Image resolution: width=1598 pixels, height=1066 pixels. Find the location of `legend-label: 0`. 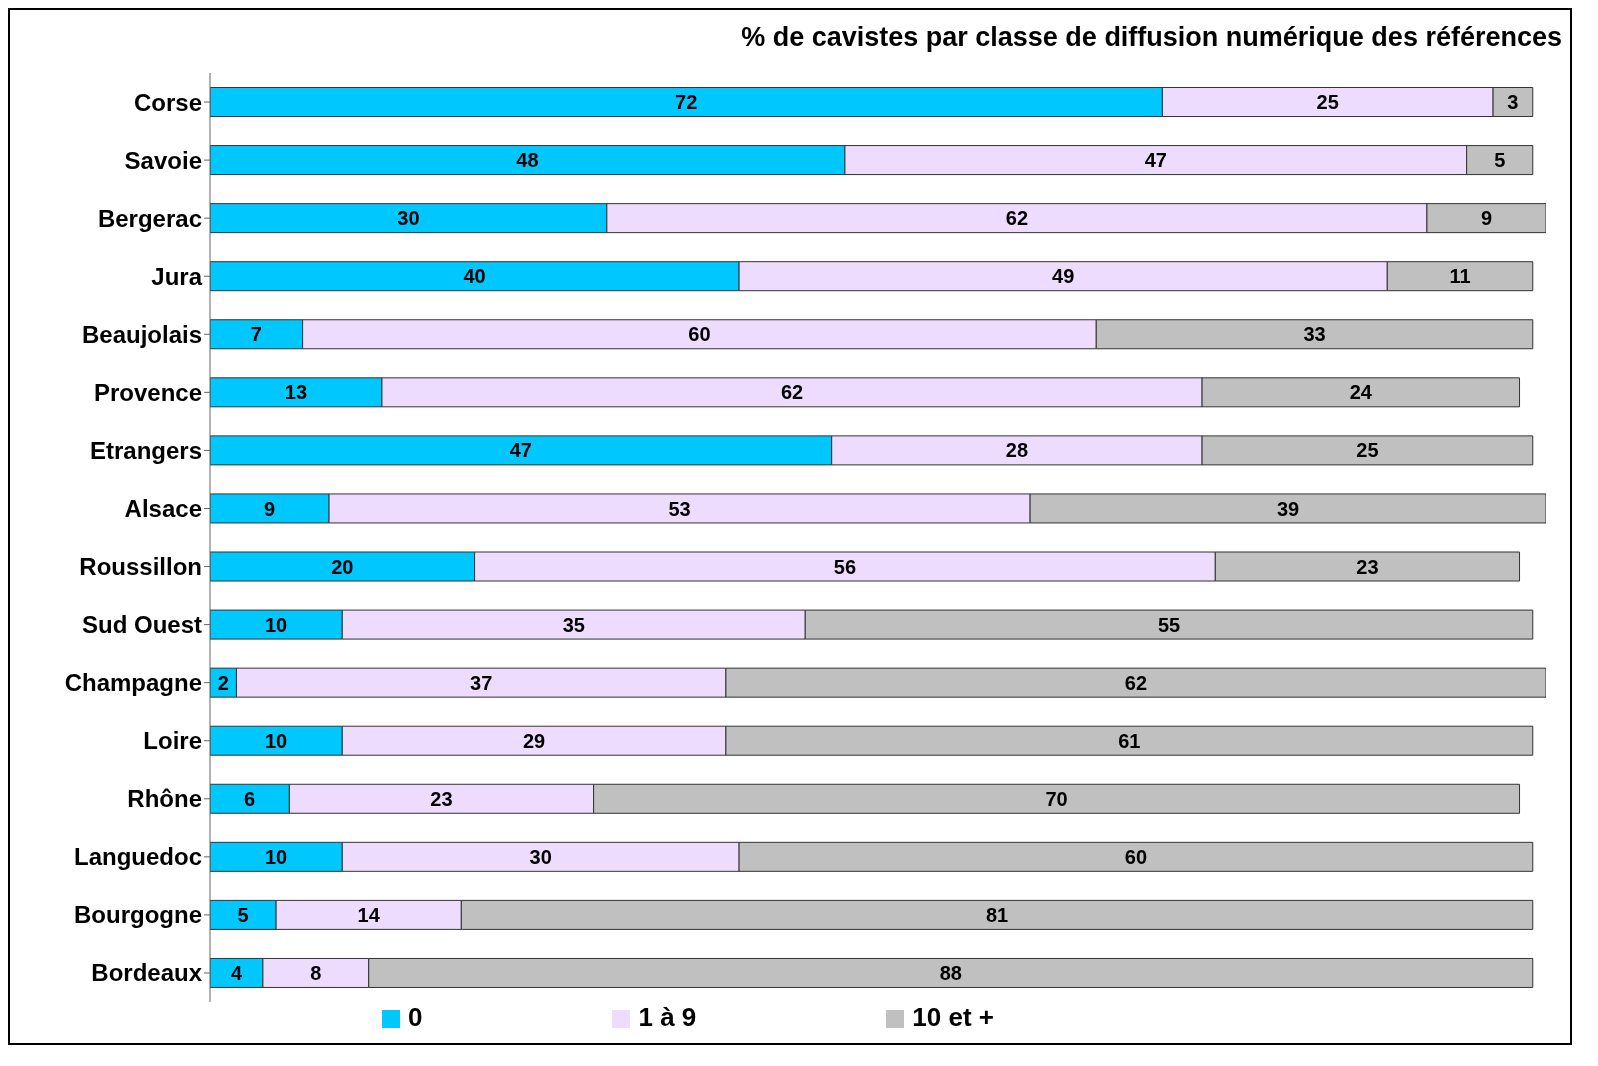

legend-label: 0 is located at coordinates (415, 1017).